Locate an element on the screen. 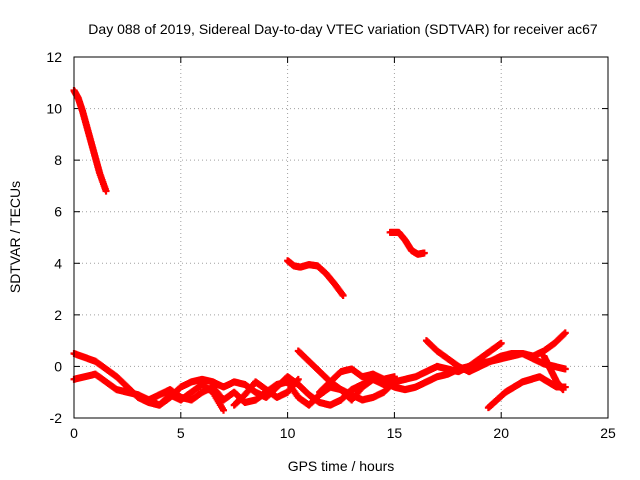 This screenshot has width=640, height=480. x-tick-label: 10 is located at coordinates (288, 433).